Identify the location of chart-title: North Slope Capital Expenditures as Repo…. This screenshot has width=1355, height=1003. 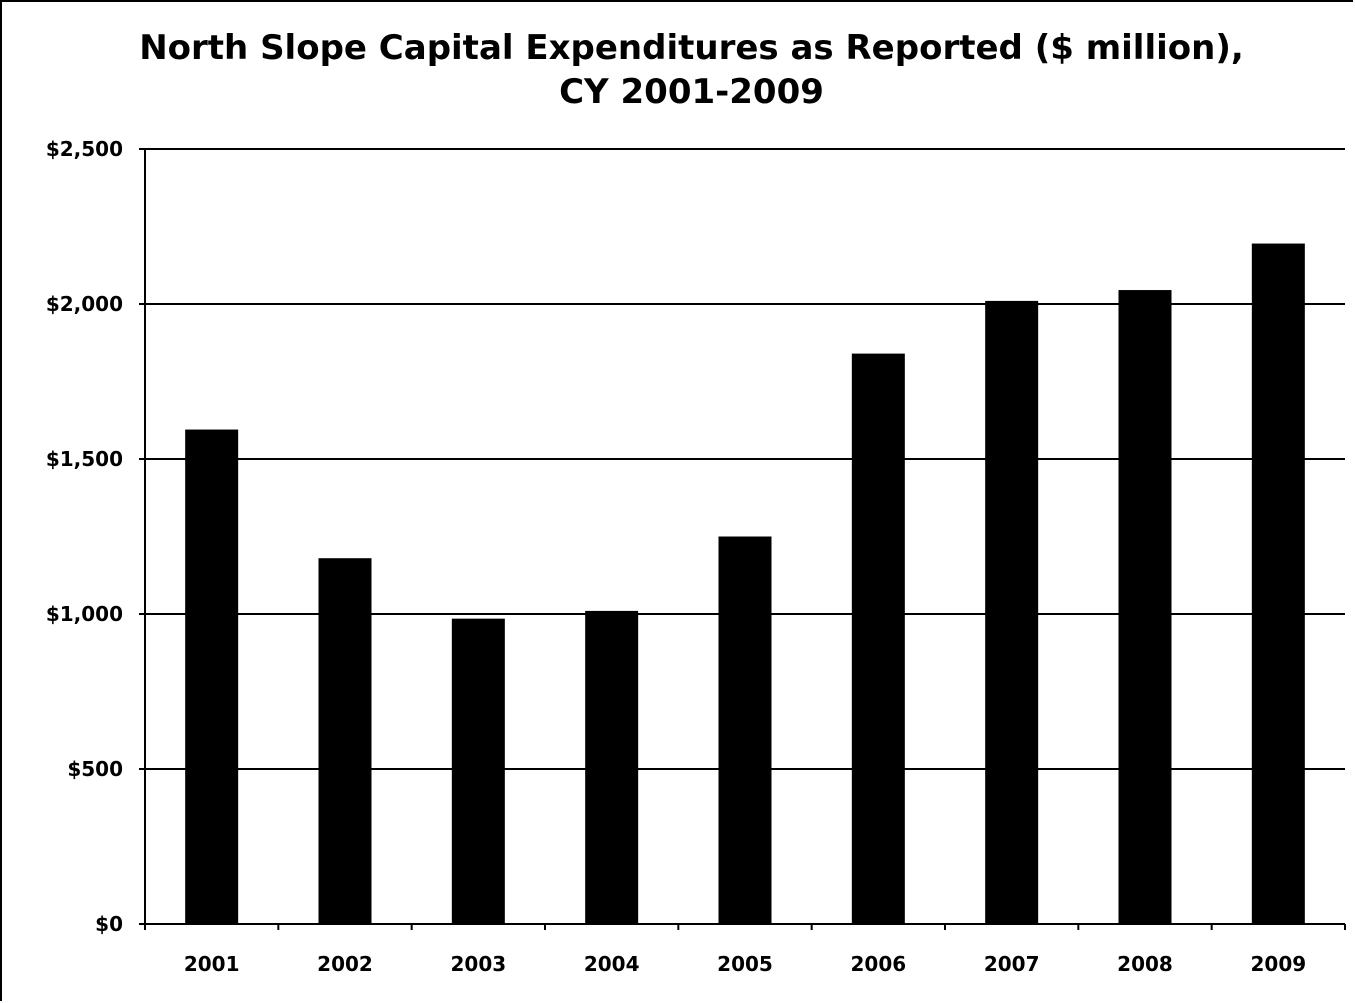
(677, 70).